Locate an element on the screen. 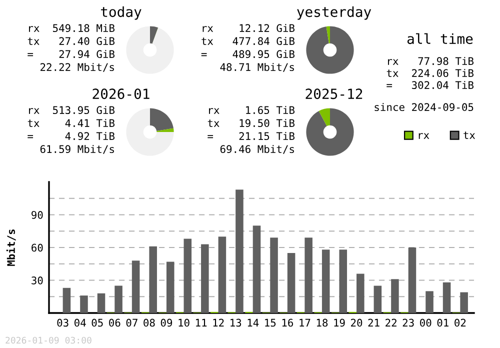  text: since 2024-09-05 is located at coordinates (424, 107).